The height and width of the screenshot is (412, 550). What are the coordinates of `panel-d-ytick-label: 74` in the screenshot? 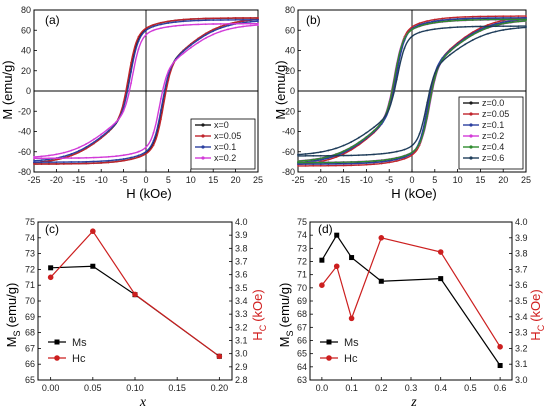 It's located at (302, 235).